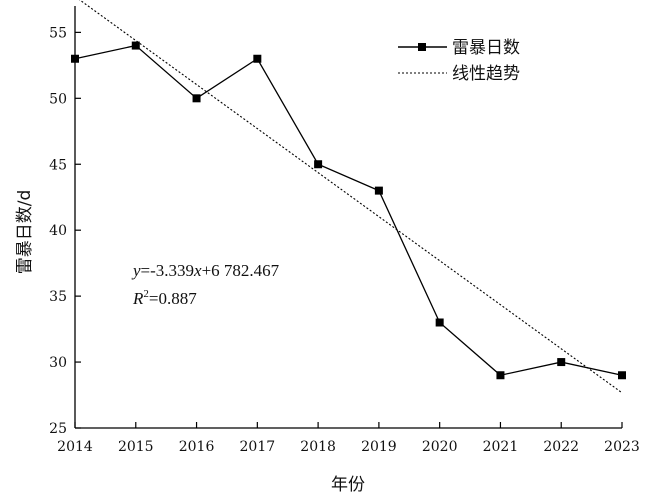 Image resolution: width=645 pixels, height=495 pixels. Describe the element at coordinates (136, 270) in the screenshot. I see `equation-y: y` at that location.